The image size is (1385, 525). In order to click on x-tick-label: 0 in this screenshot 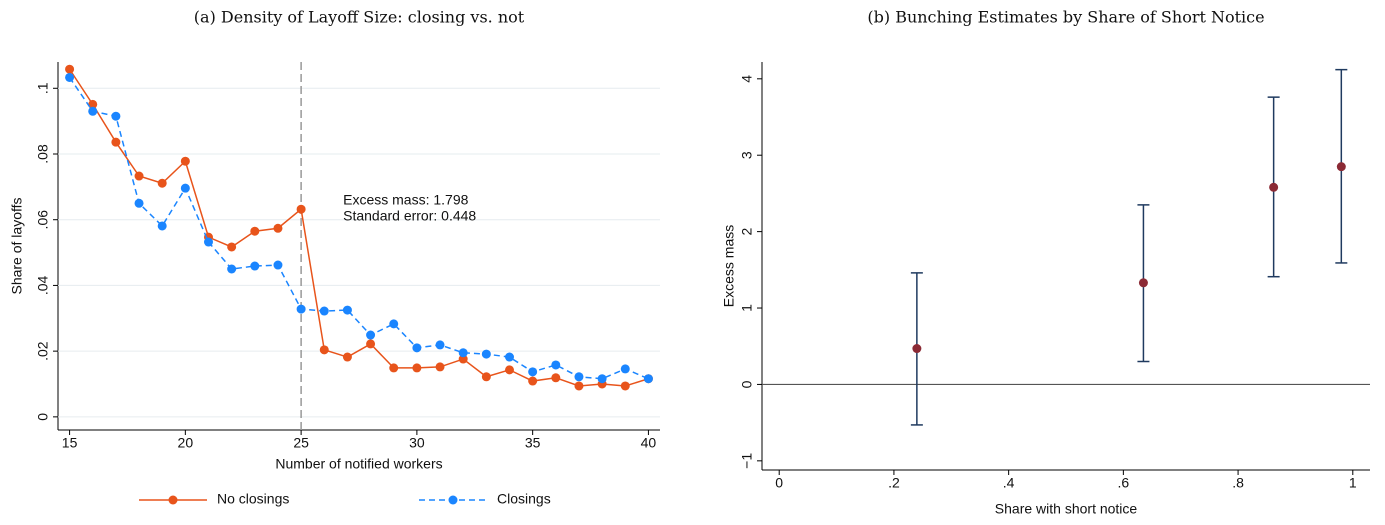, I will do `click(779, 483)`.